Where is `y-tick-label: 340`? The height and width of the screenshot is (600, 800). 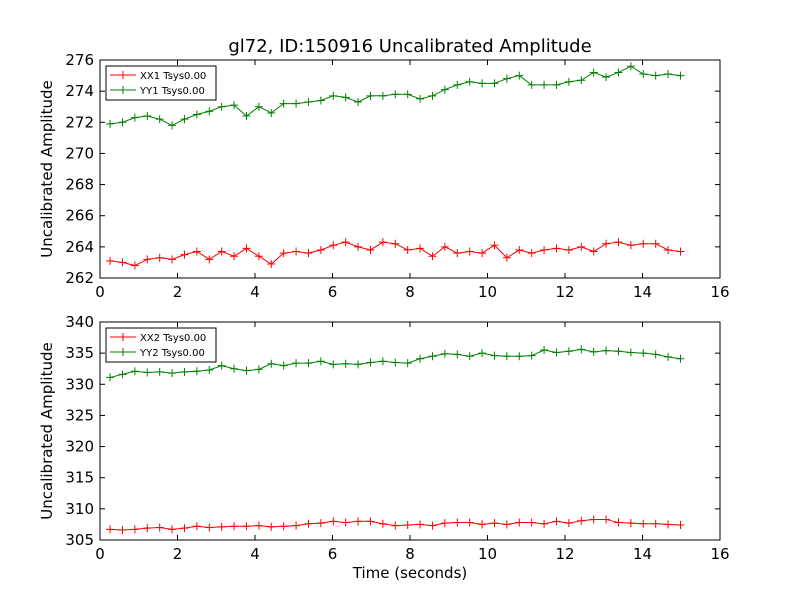
y-tick-label: 340 is located at coordinates (79, 322).